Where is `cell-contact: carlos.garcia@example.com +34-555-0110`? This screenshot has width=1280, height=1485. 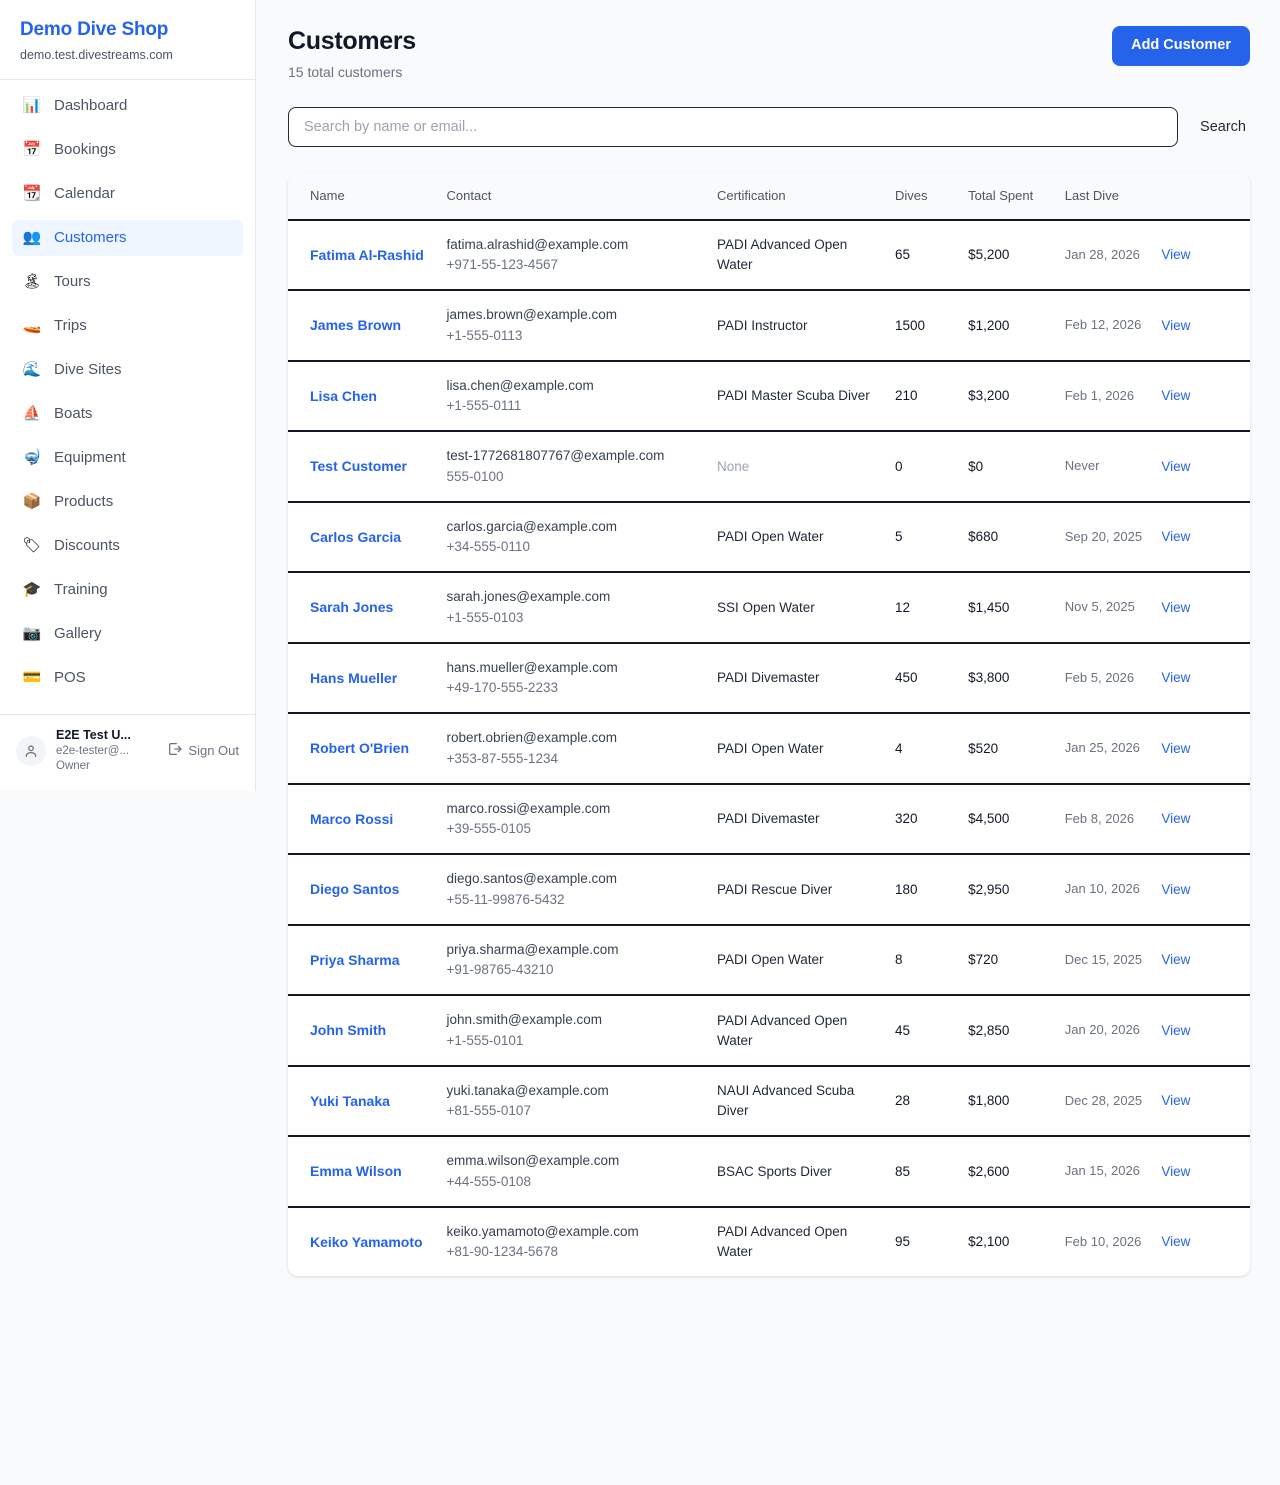
cell-contact: carlos.garcia@example.com +34-555-0110 is located at coordinates (573, 537).